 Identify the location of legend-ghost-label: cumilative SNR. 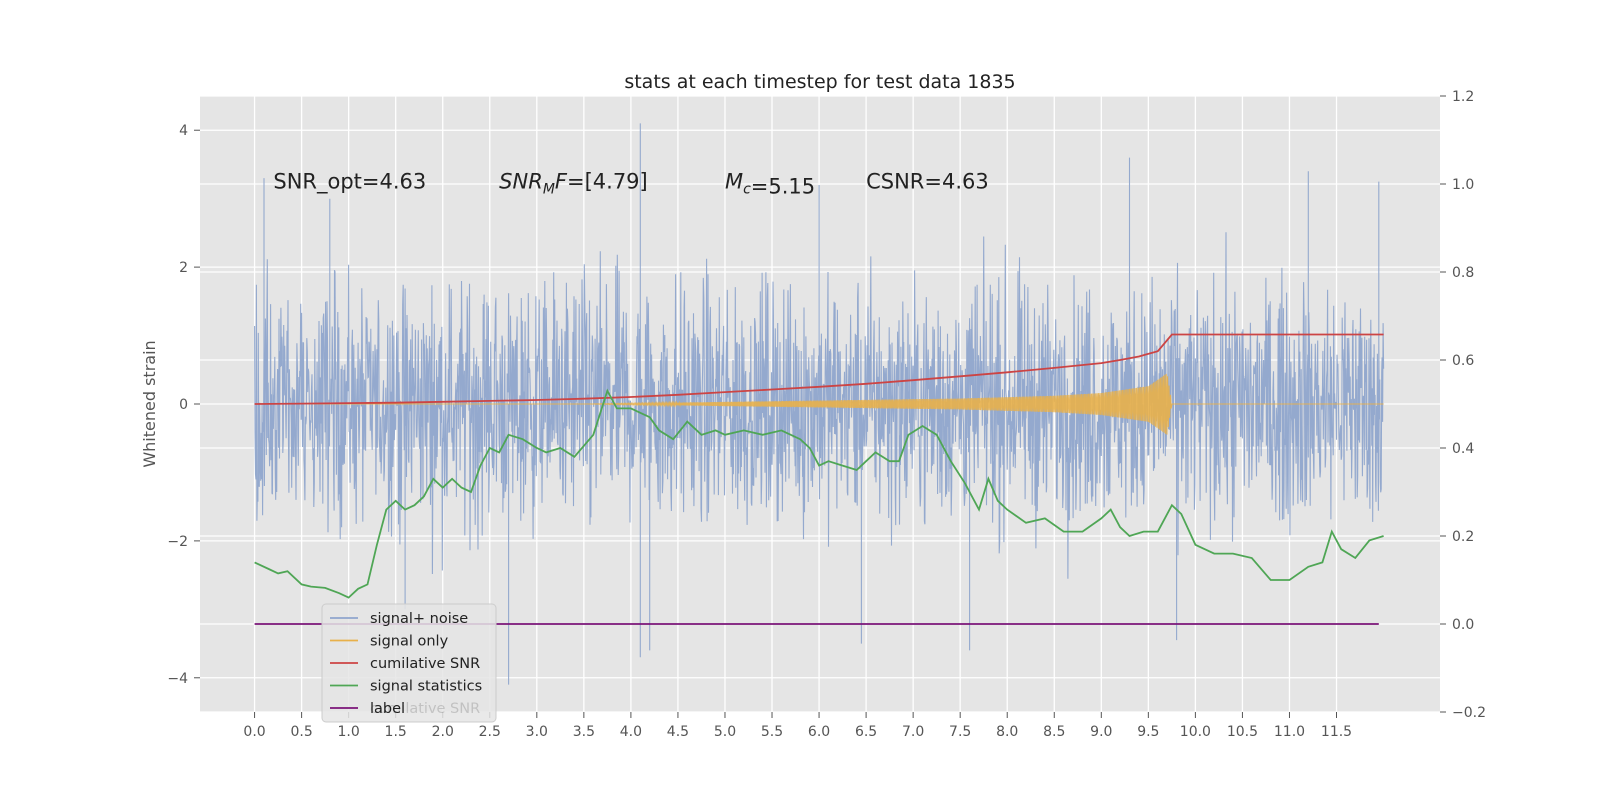
(425, 709).